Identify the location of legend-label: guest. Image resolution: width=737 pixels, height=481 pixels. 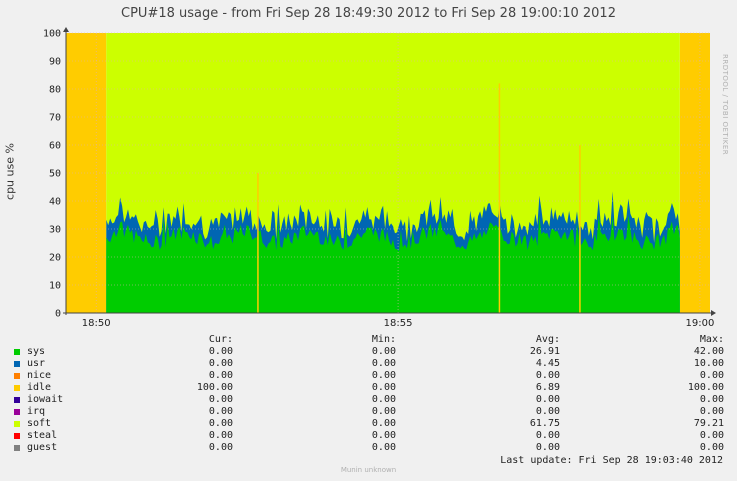
(42, 447).